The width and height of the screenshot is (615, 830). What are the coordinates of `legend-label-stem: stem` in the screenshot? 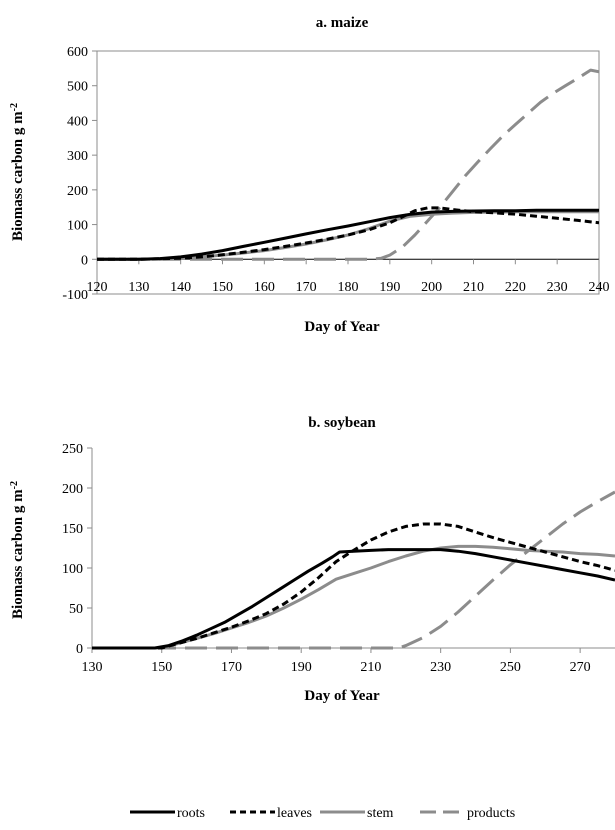 It's located at (380, 813).